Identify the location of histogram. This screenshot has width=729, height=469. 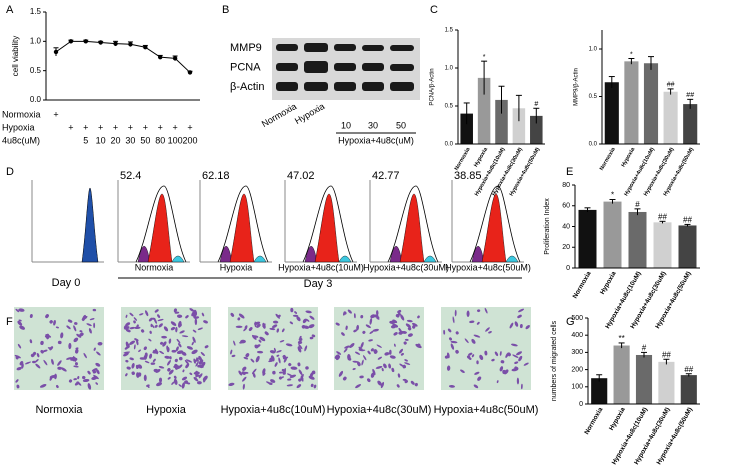
(412, 228).